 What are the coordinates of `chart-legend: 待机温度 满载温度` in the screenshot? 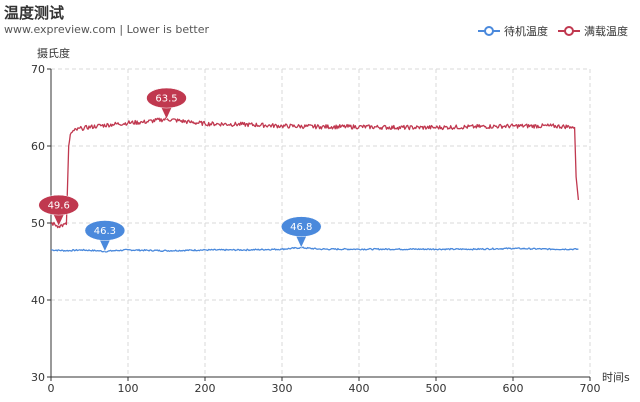 It's located at (553, 31).